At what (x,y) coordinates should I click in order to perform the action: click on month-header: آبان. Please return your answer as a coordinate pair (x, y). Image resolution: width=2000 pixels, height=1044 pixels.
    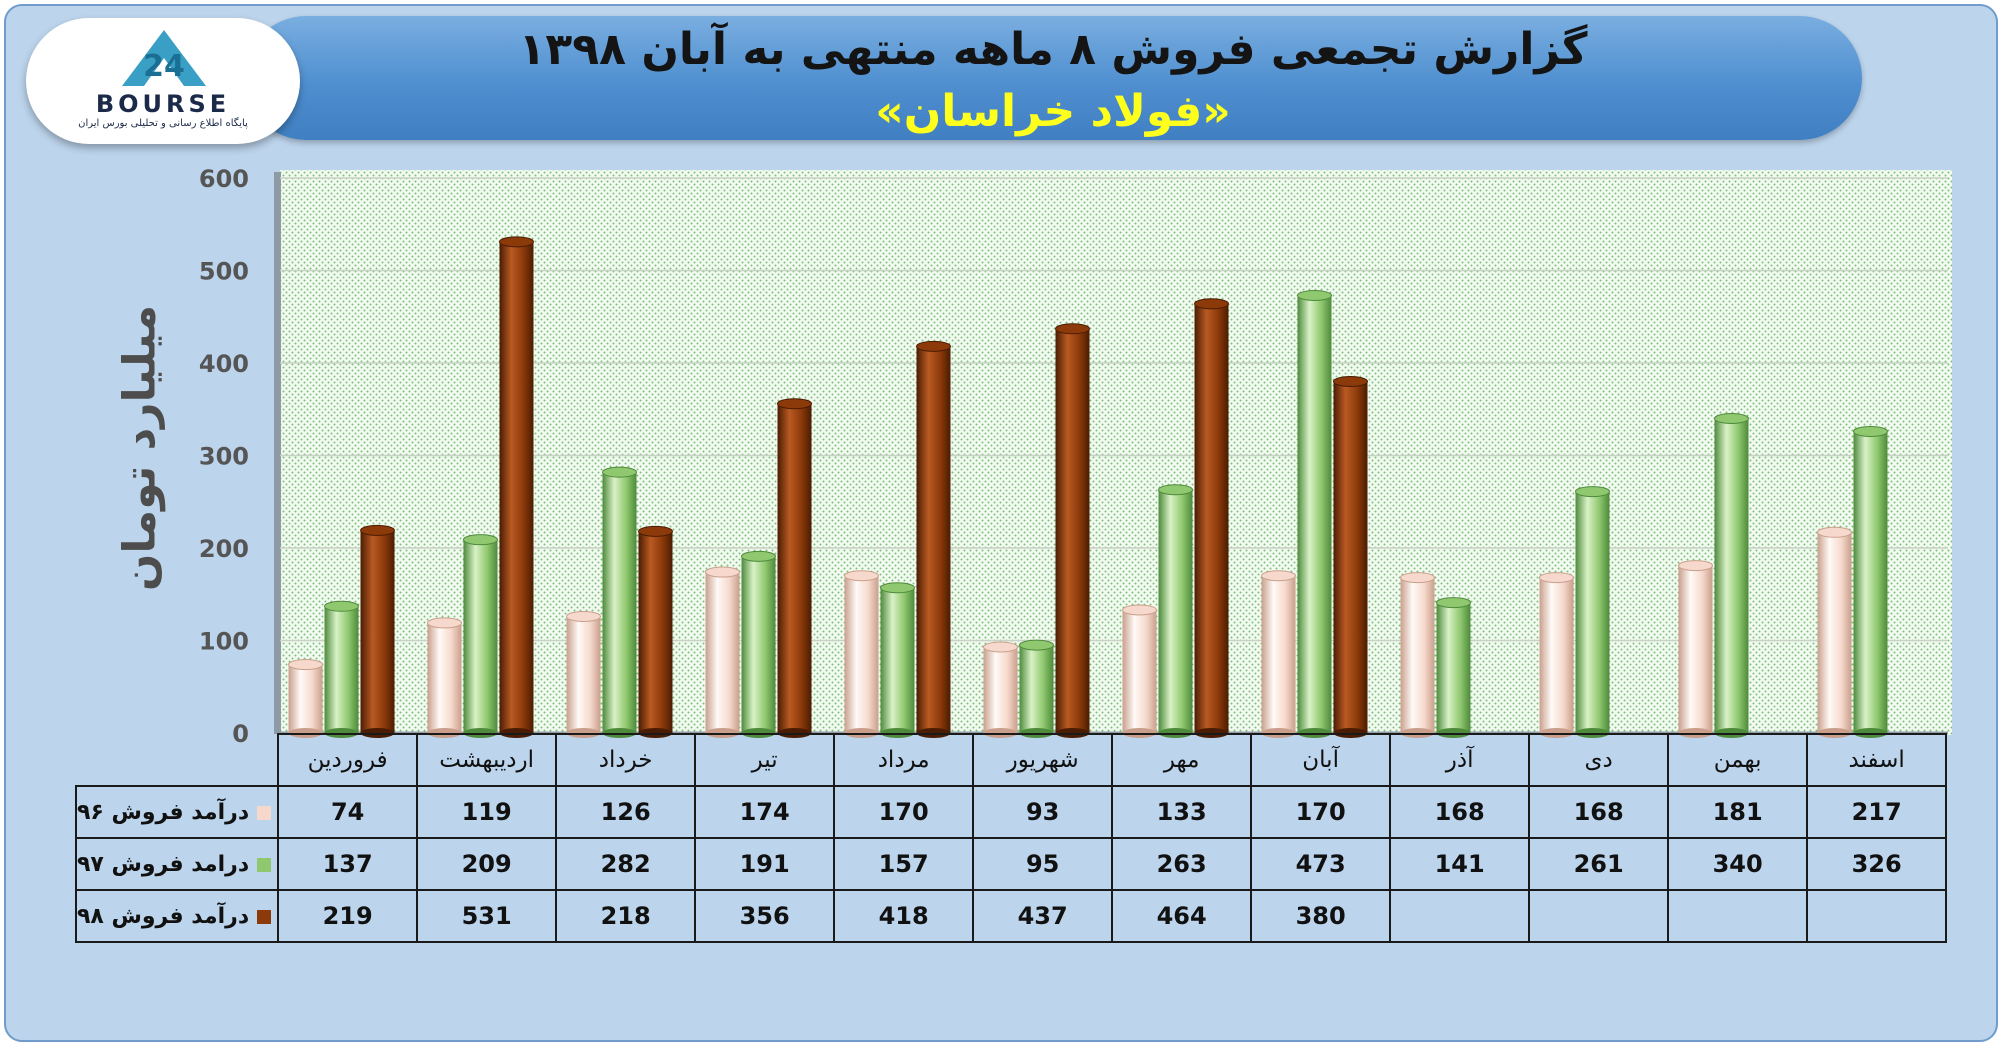
    Looking at the image, I should click on (1321, 760).